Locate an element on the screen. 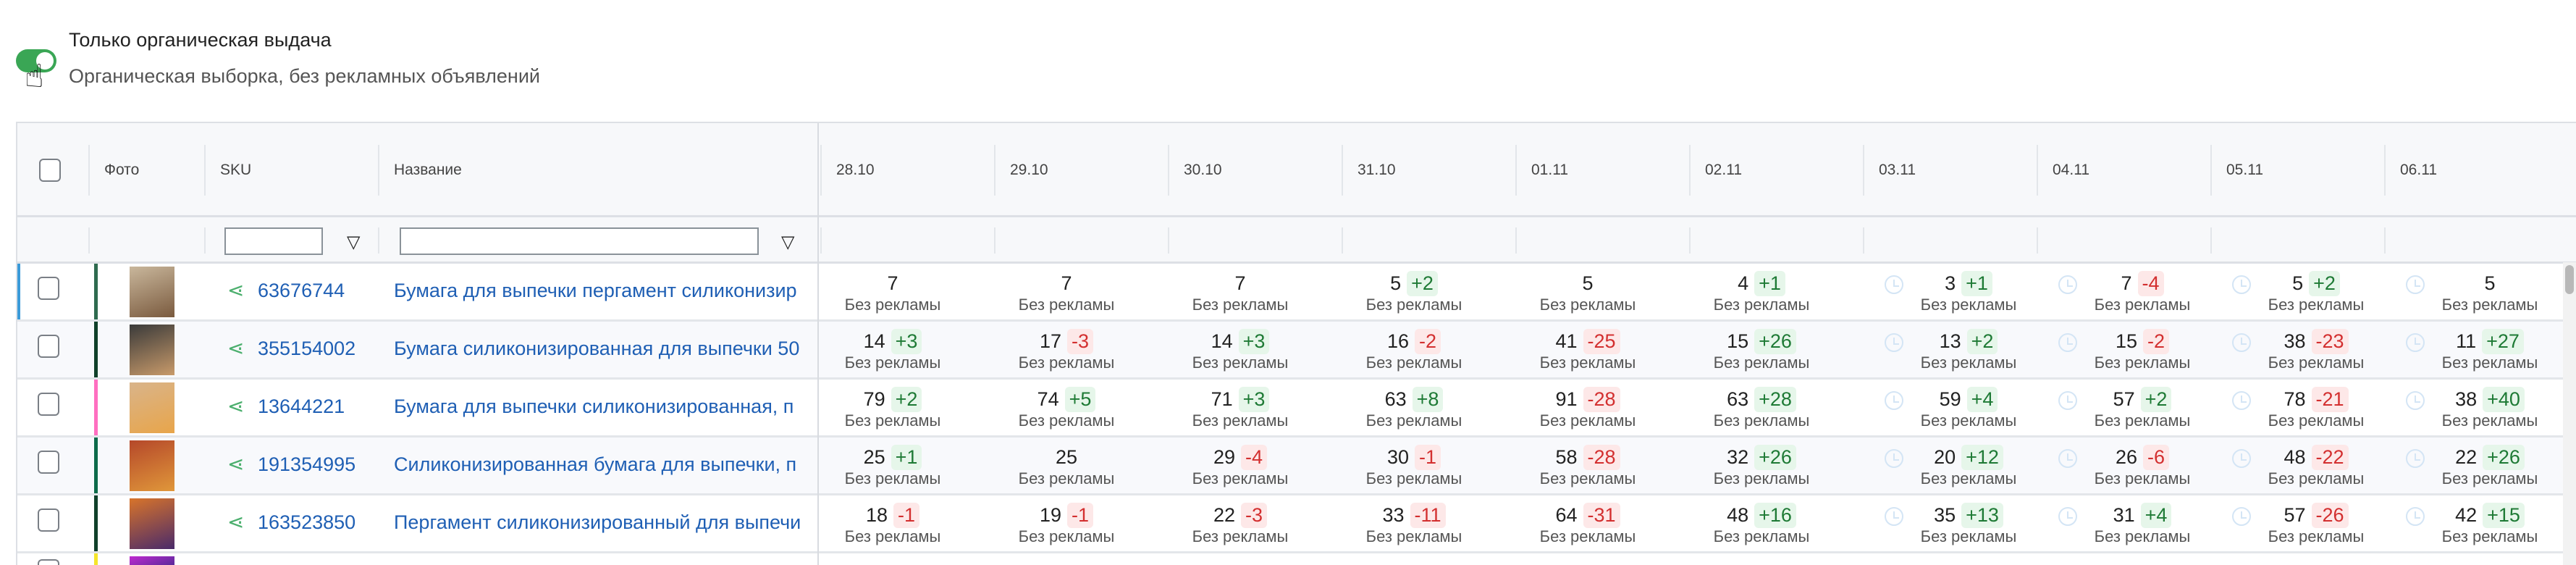 Image resolution: width=2576 pixels, height=565 pixels. position-cell: 63 +28 Без рекламы is located at coordinates (1774, 408).